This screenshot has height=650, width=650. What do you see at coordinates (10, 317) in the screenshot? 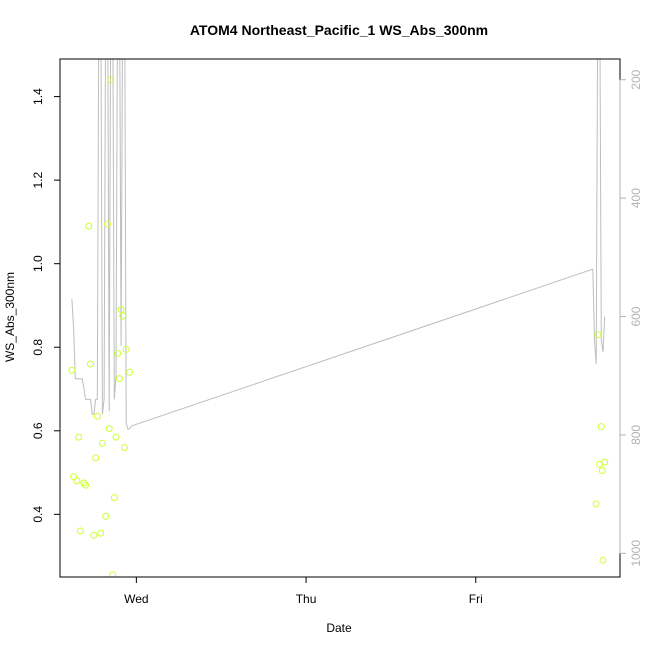
I see `y-axis-label: WS_Abs_300nm` at bounding box center [10, 317].